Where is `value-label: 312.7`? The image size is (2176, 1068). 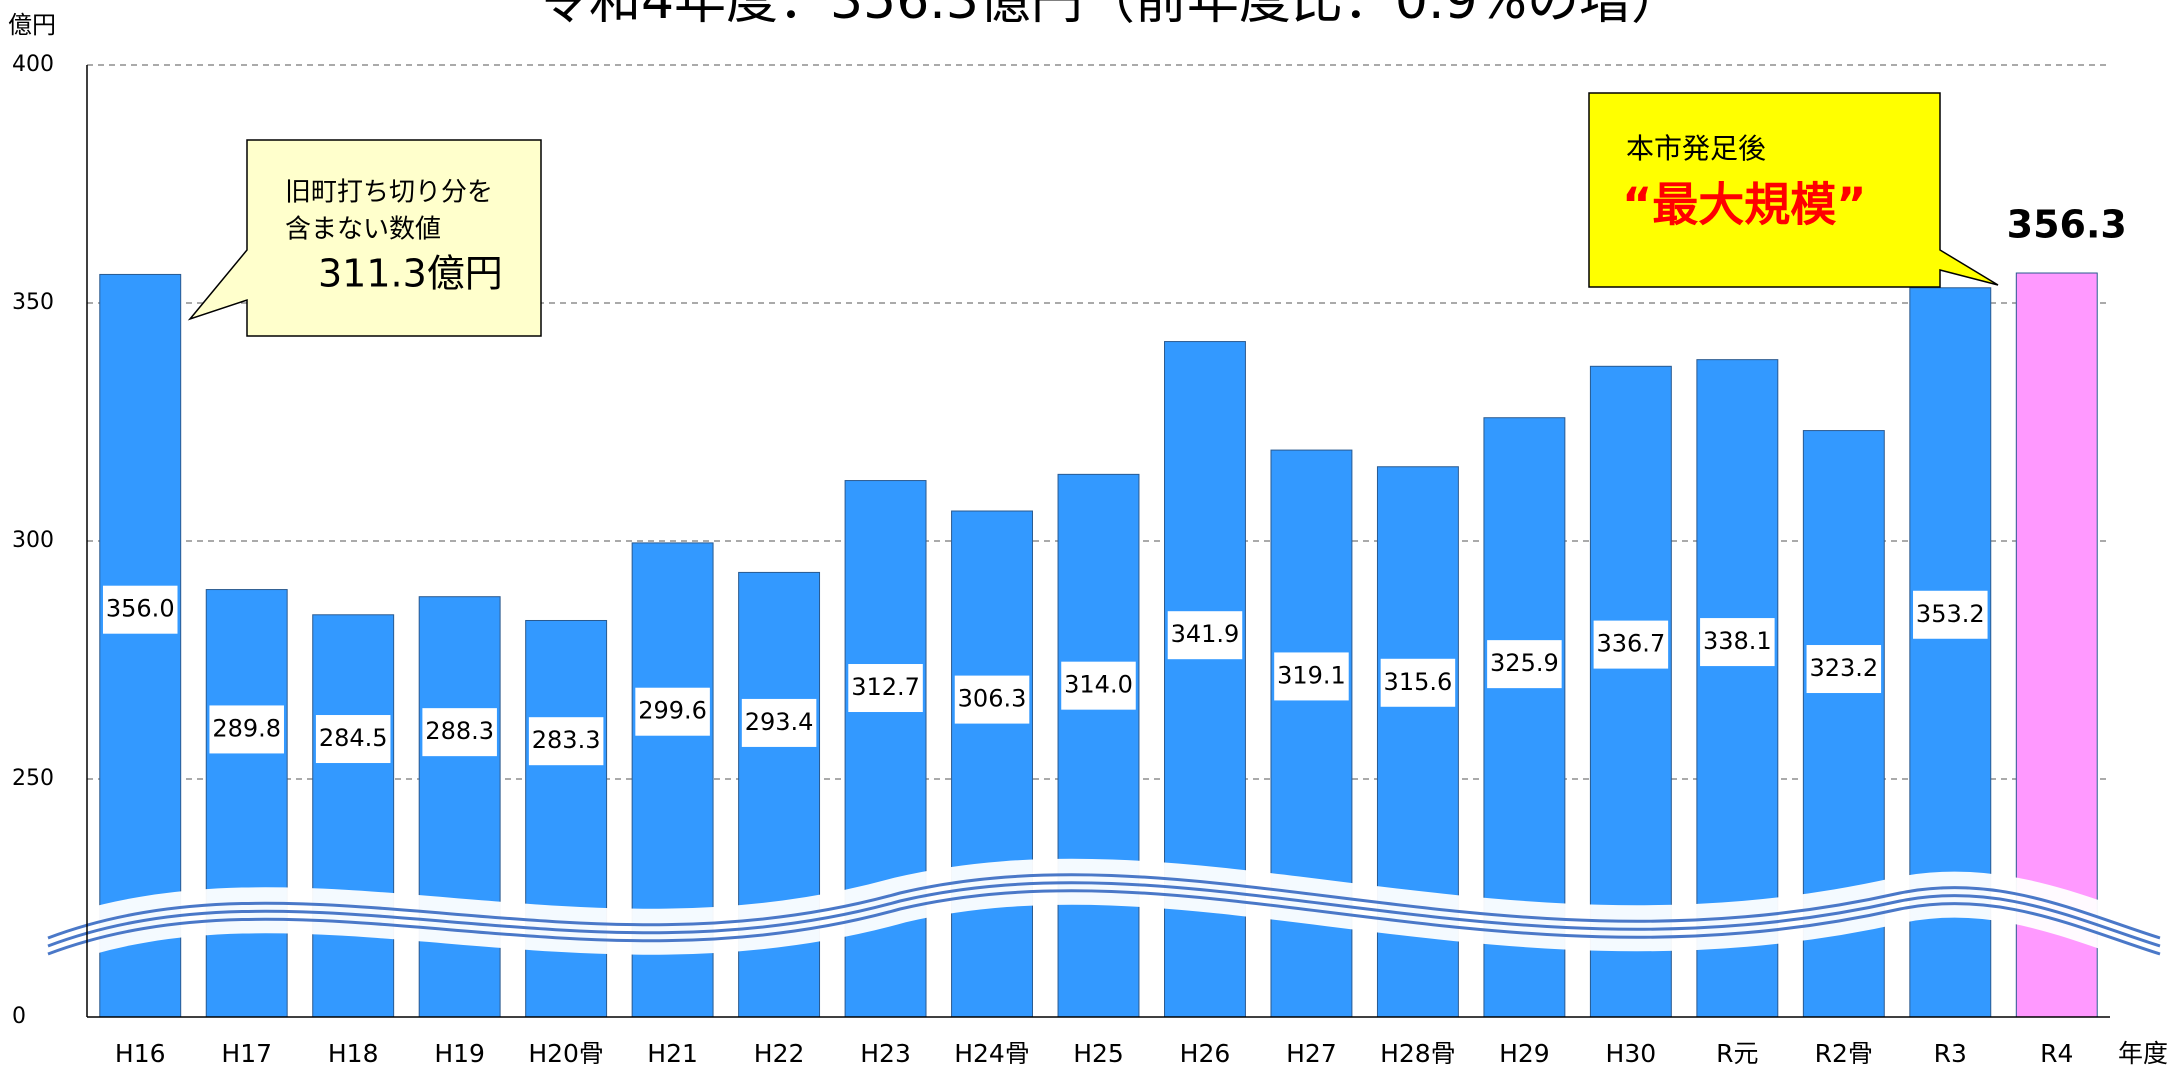
value-label: 312.7 is located at coordinates (885, 687).